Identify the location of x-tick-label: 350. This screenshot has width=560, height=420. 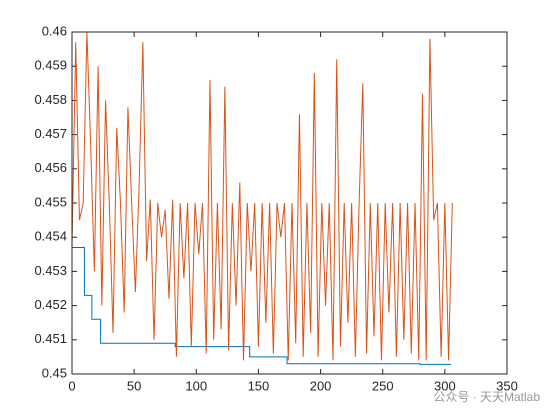
(507, 385).